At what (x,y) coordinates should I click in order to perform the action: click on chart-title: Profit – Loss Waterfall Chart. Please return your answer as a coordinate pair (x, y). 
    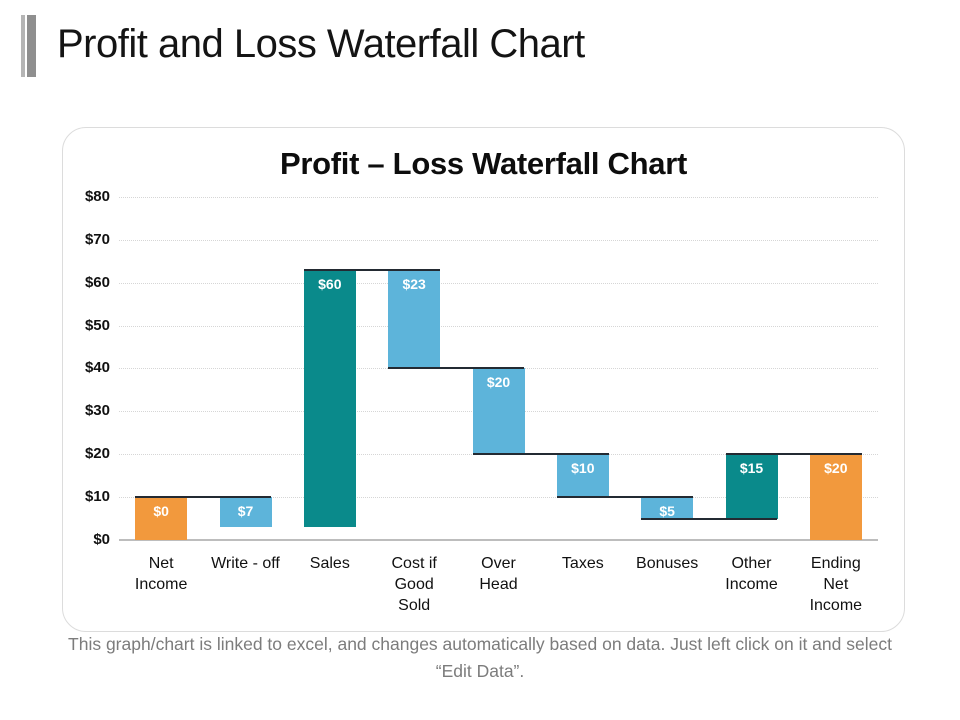
    Looking at the image, I should click on (483, 163).